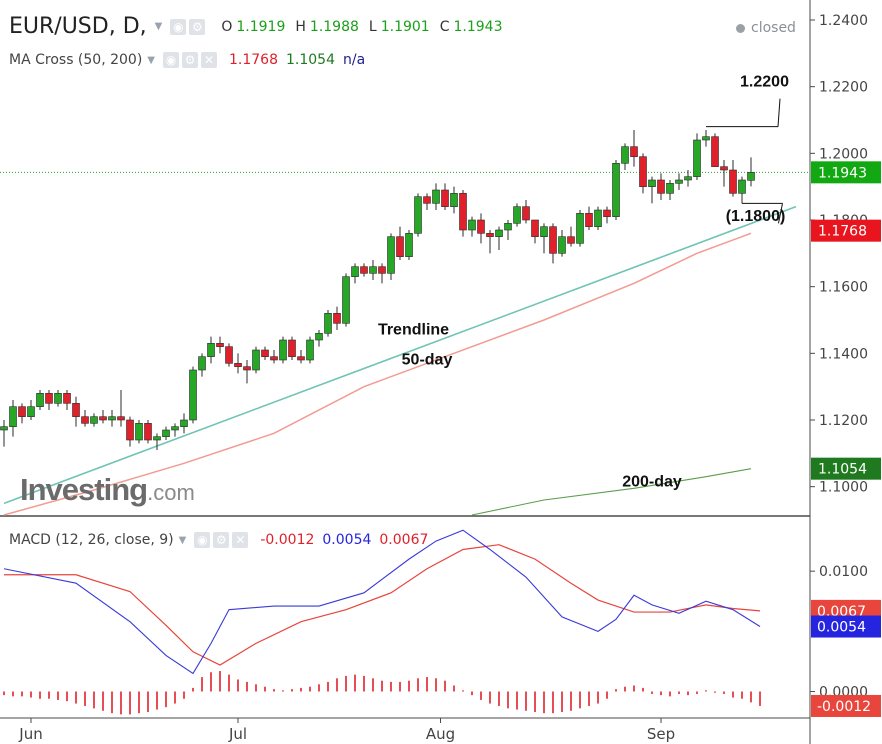 This screenshot has height=744, width=882. I want to click on chart-annotation: 200-day, so click(652, 482).